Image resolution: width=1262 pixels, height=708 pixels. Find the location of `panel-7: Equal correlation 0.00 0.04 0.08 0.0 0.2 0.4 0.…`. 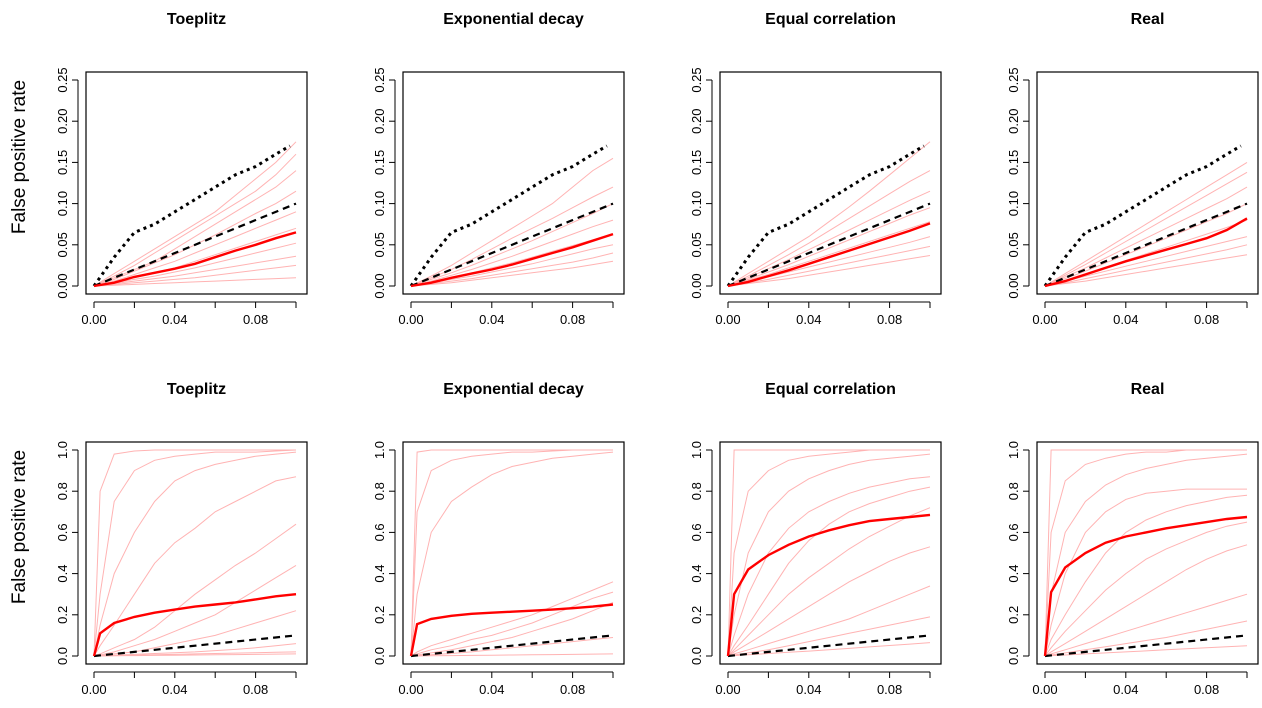

panel-7: Equal correlation 0.00 0.04 0.08 0.0 0.2 0.4 0.… is located at coordinates (815, 539).